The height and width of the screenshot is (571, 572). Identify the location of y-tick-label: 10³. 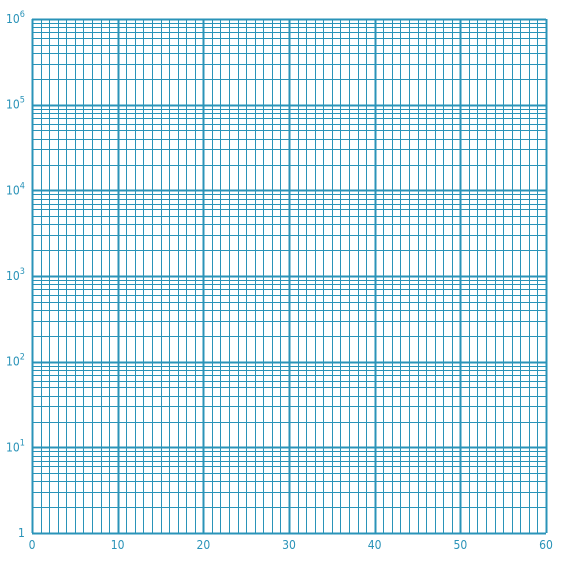
(15, 275).